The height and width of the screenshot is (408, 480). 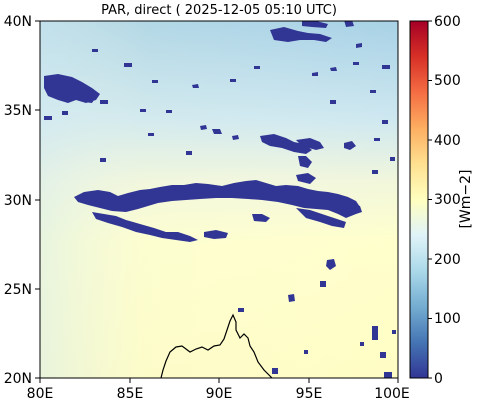 What do you see at coordinates (18, 290) in the screenshot?
I see `y-tick-label: 25N` at bounding box center [18, 290].